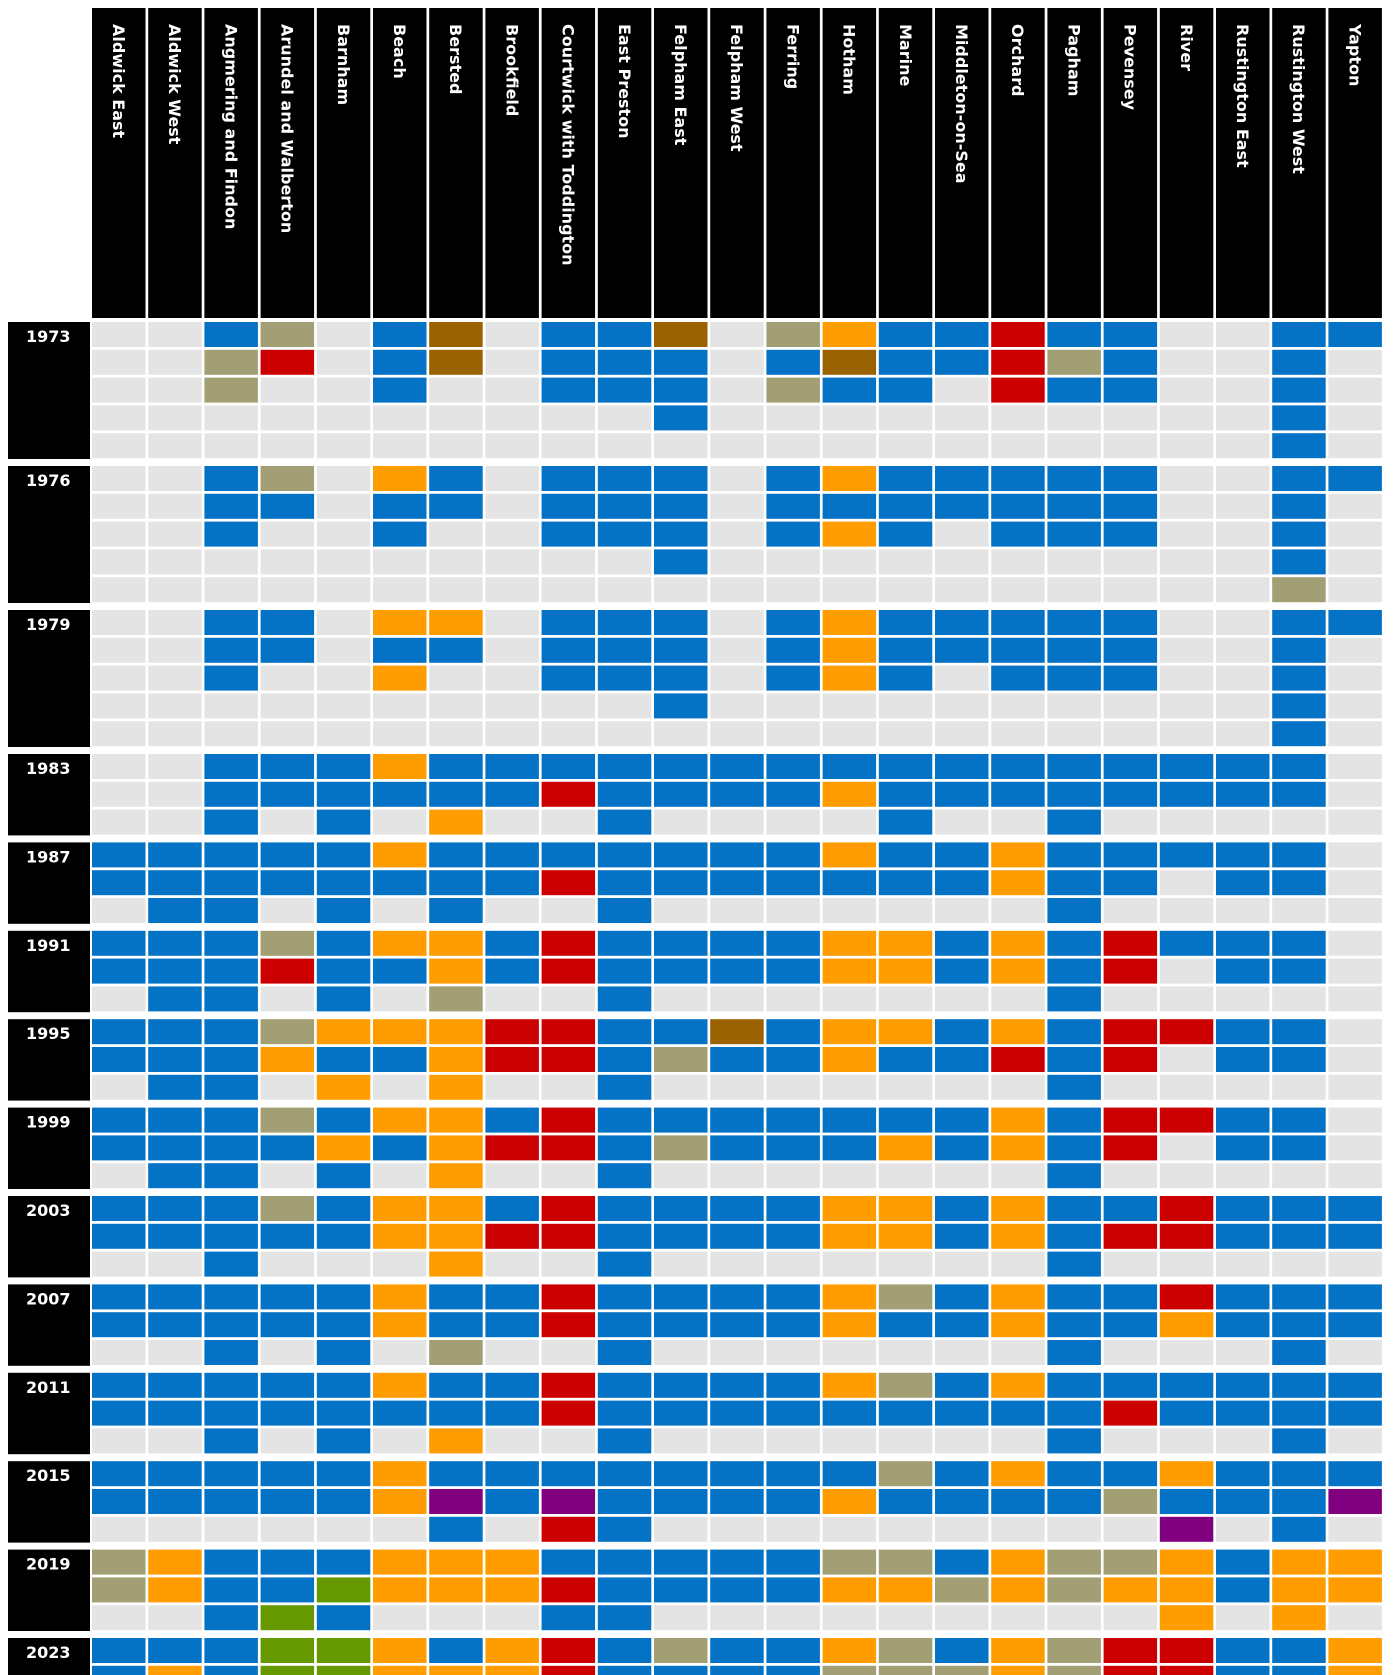 Image resolution: width=1393 pixels, height=1675 pixels. I want to click on ward-header-label: Barnham, so click(343, 64).